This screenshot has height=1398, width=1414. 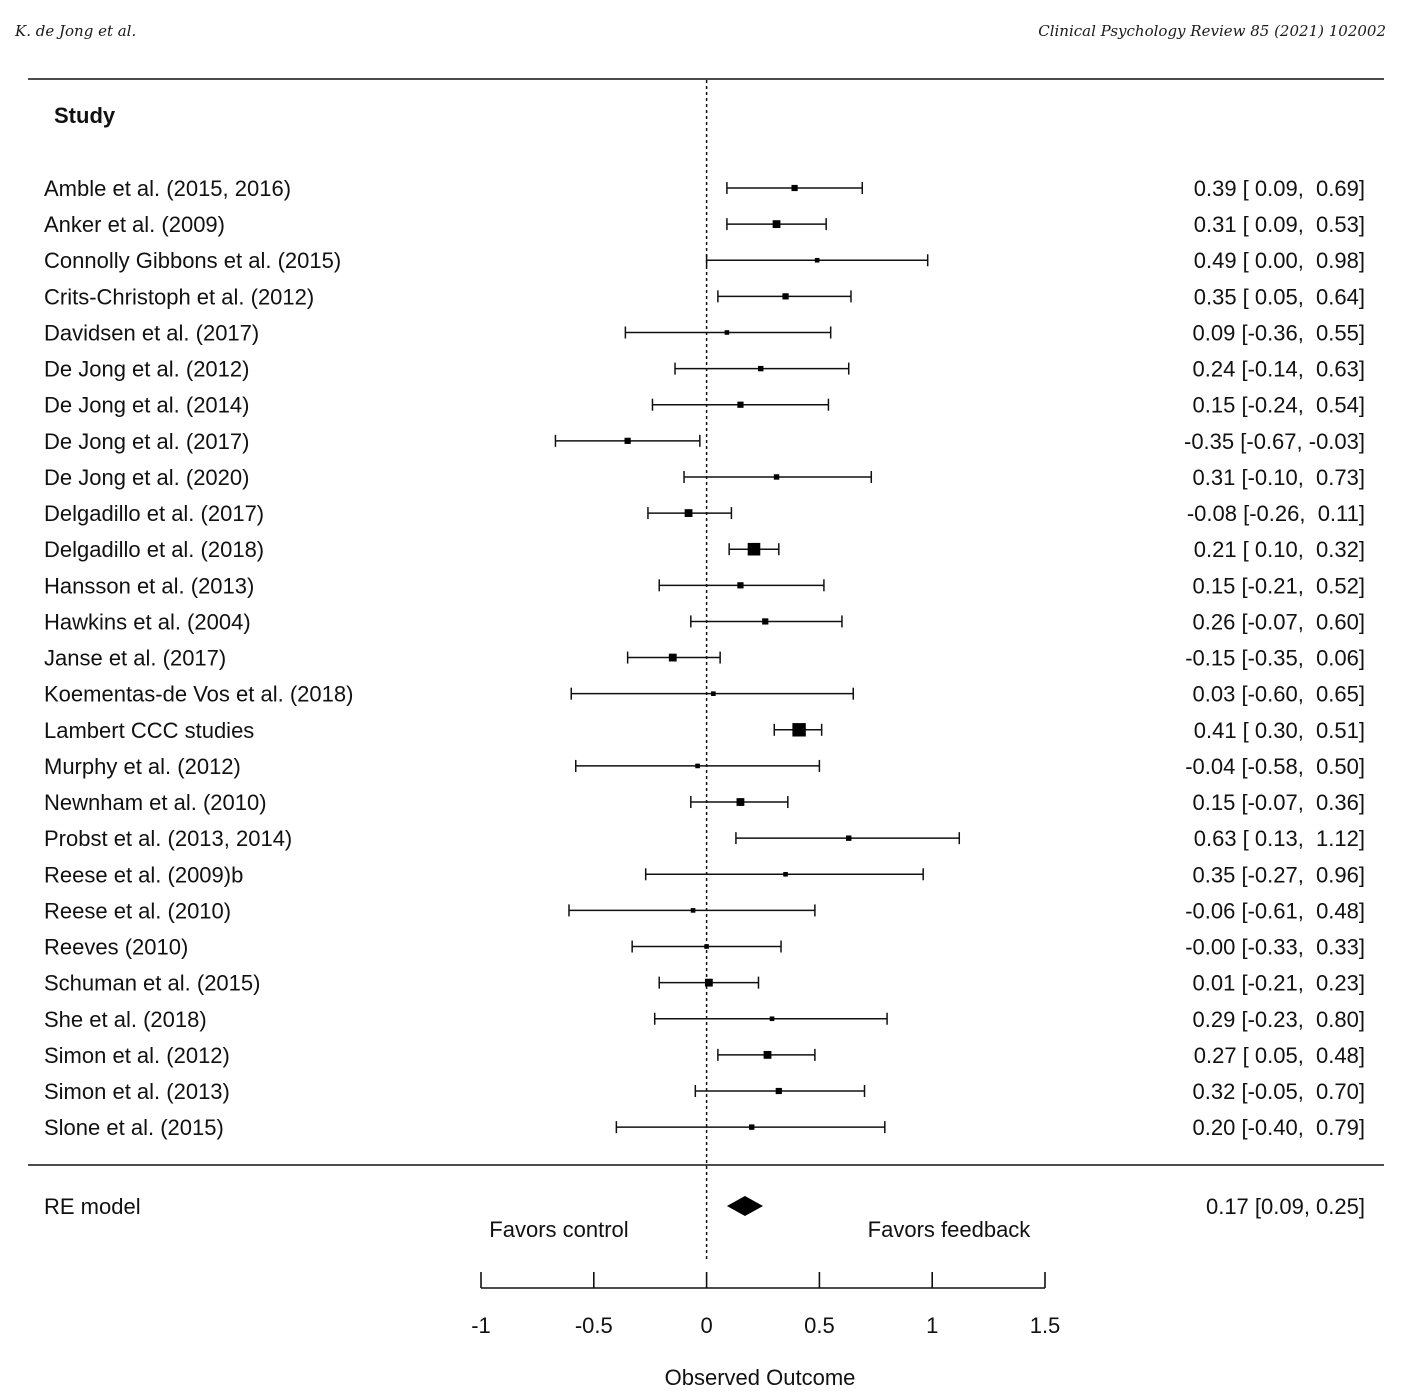 I want to click on summary-ci: 0.17 [0.09, 0.25], so click(x=1285, y=1206).